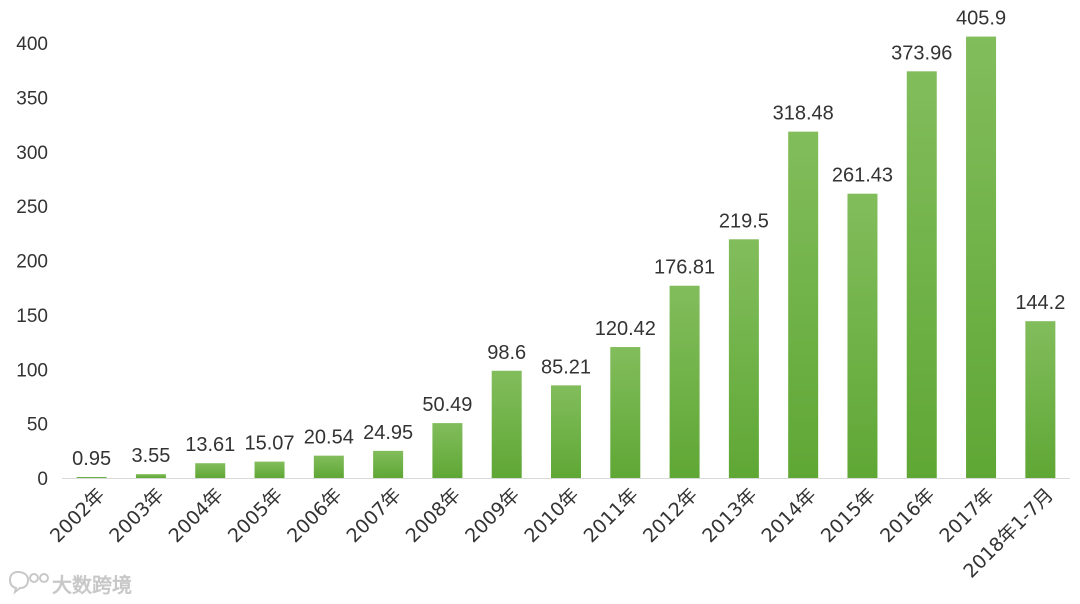 The height and width of the screenshot is (604, 1080). Describe the element at coordinates (670, 515) in the screenshot. I see `x-tick-label: 2012年` at that location.